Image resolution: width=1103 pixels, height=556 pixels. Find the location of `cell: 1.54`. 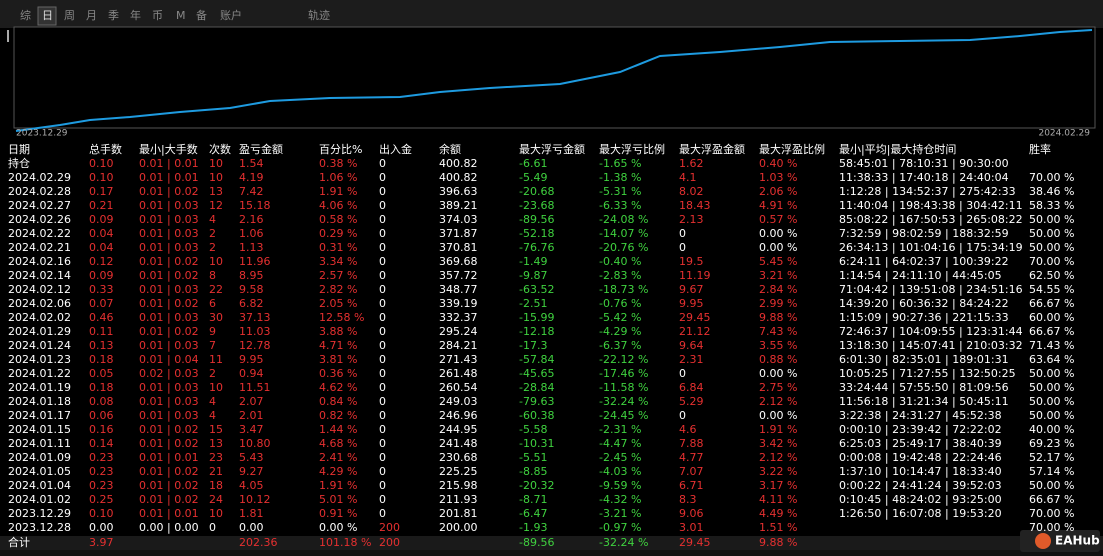

cell: 1.54 is located at coordinates (251, 163).